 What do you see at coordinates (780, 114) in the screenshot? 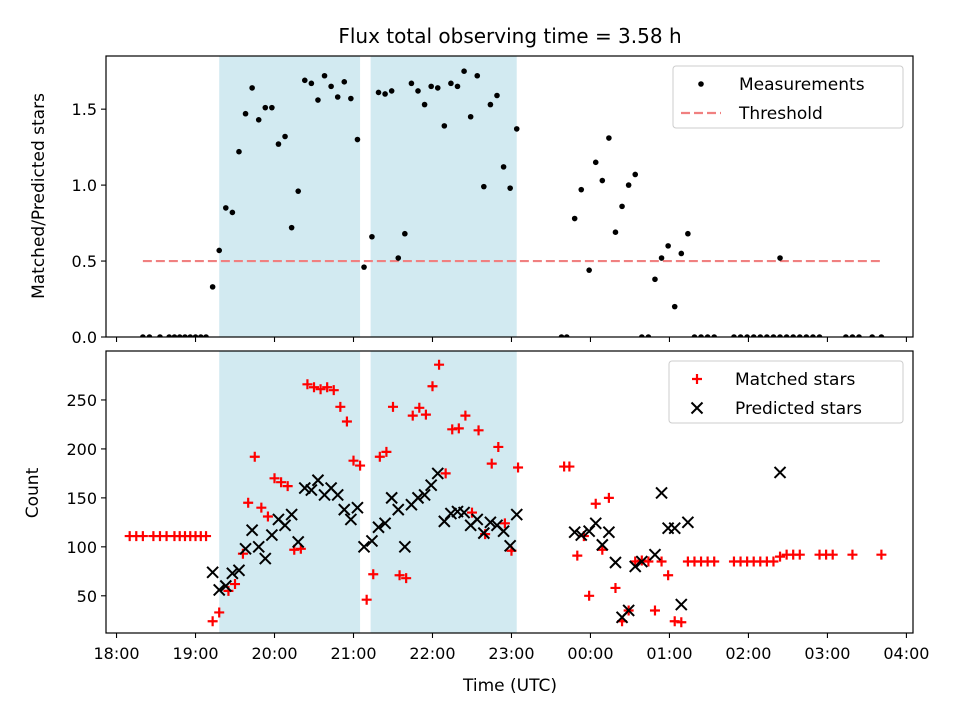
I see `legend-label: Threshold` at bounding box center [780, 114].